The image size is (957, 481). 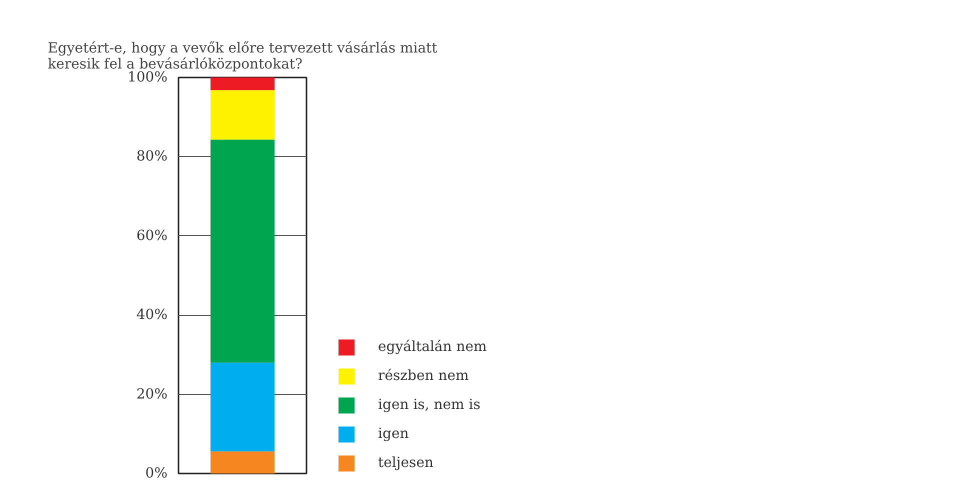 I want to click on chart-title: Egyetért-e, hogy a vevők előre tervezett vásárlás miatt keresik fel a bevásárlóközpontokat?, so click(x=243, y=56).